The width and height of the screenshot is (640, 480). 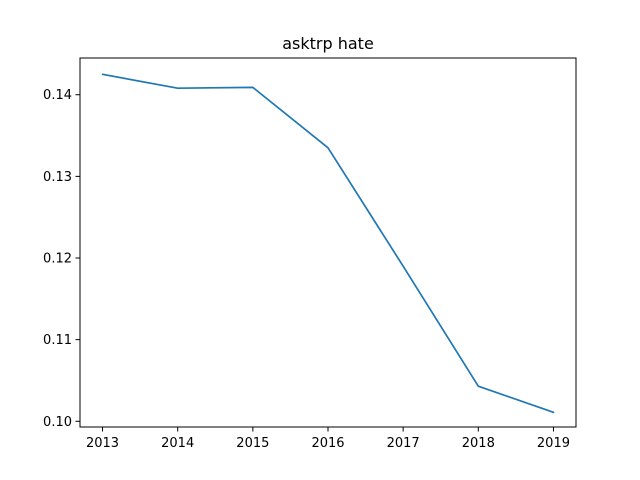 I want to click on x-tick-label: 2016, so click(x=327, y=443).